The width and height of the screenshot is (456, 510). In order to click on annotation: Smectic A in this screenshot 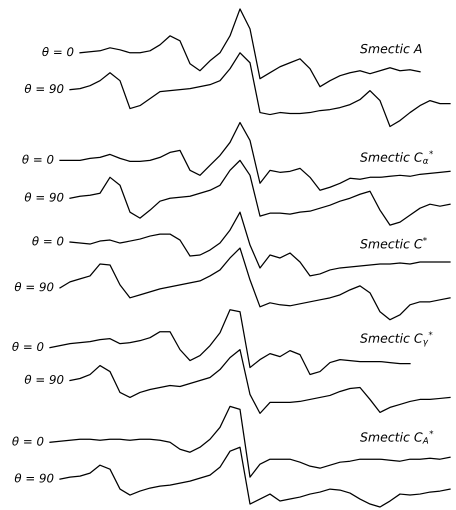, I will do `click(391, 49)`.